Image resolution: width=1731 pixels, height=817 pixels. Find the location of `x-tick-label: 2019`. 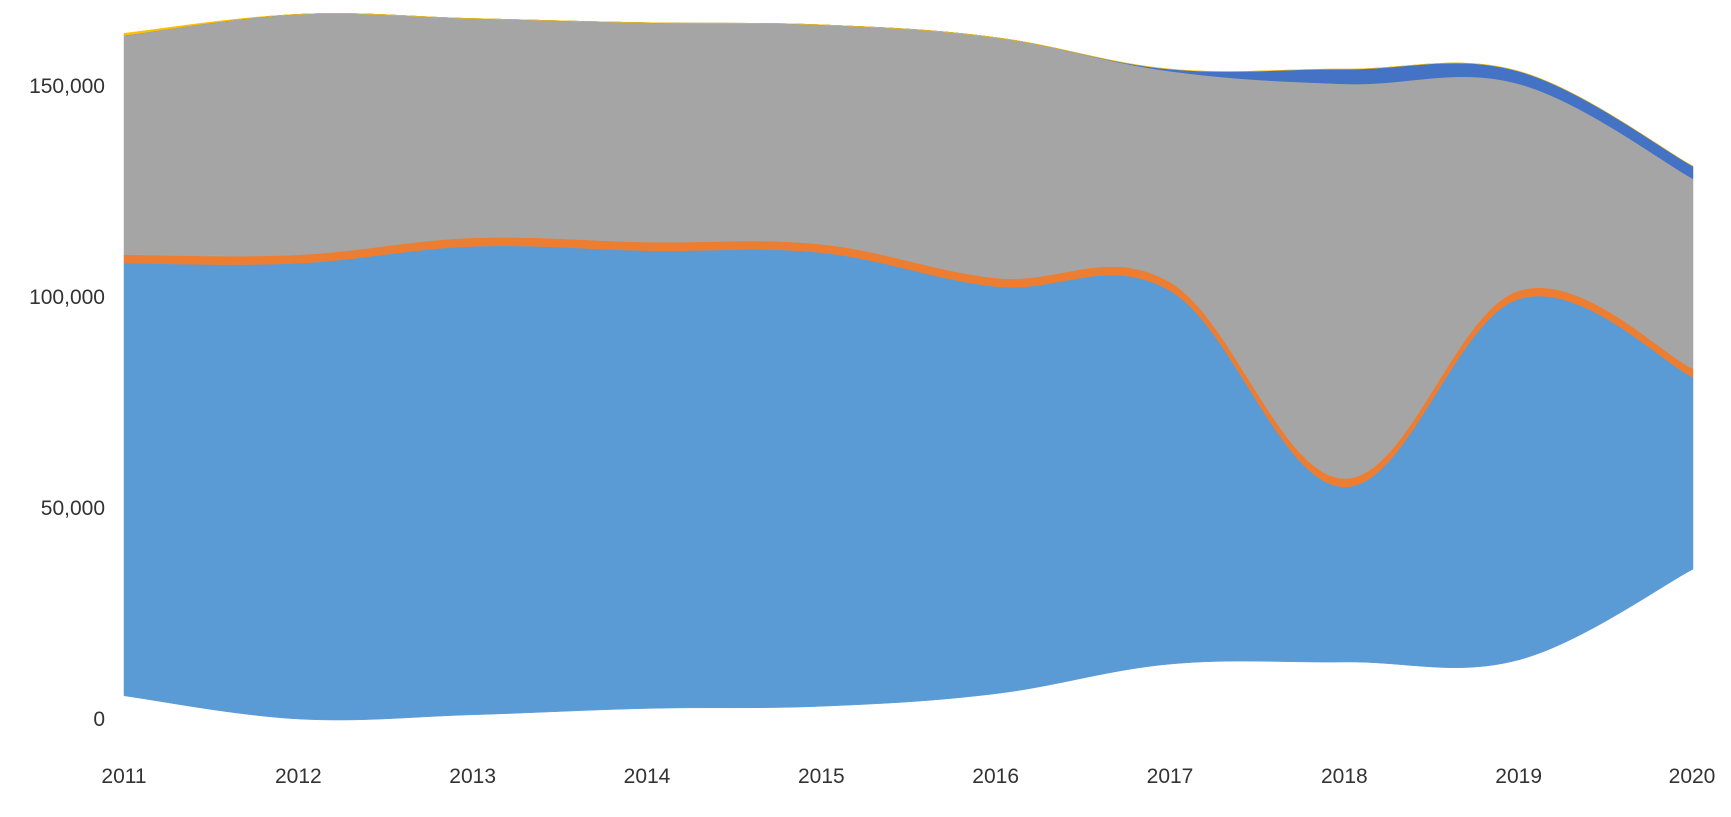

x-tick-label: 2019 is located at coordinates (1518, 776).